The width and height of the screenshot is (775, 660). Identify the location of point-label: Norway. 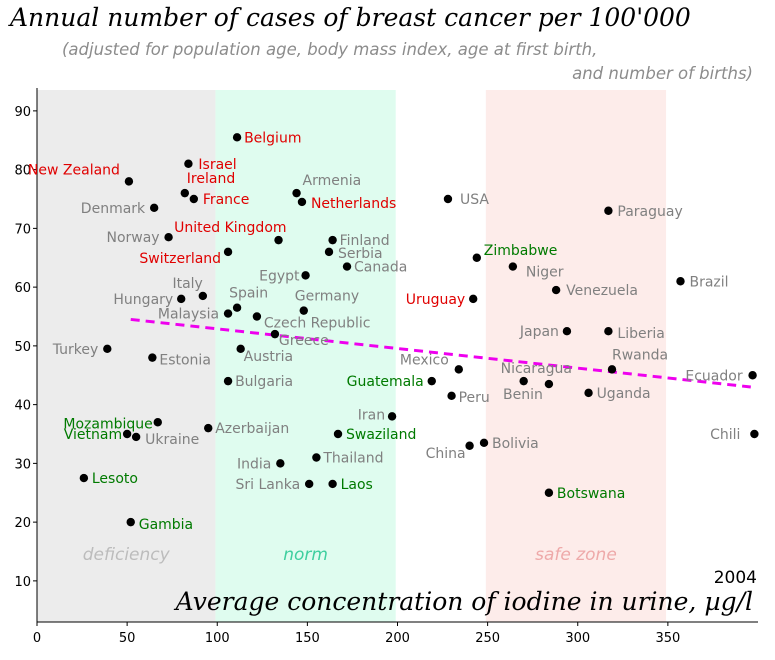
(132, 238).